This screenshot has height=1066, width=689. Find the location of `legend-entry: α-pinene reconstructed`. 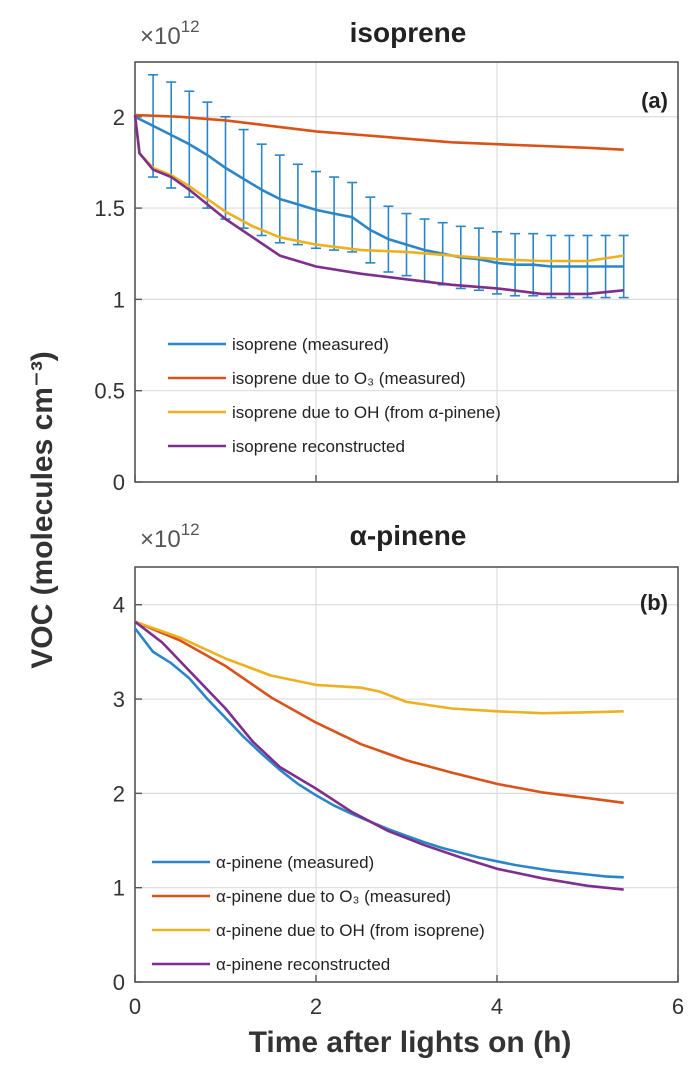

legend-entry: α-pinene reconstructed is located at coordinates (303, 964).